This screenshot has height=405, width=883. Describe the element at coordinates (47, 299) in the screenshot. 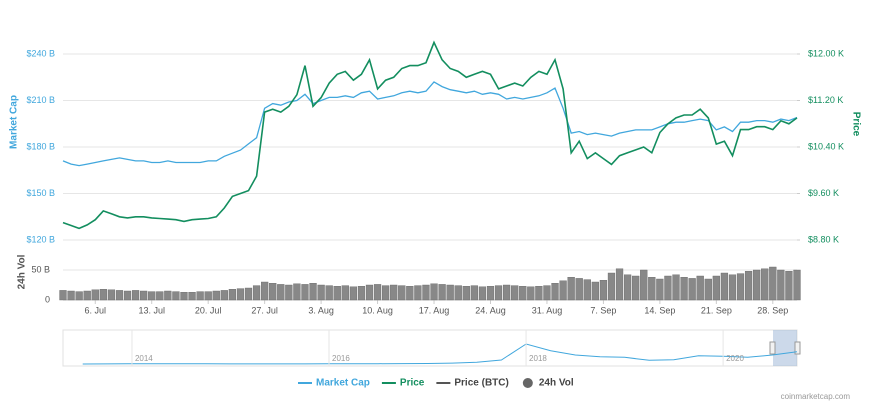

I see `vol-tick-label: 0` at that location.